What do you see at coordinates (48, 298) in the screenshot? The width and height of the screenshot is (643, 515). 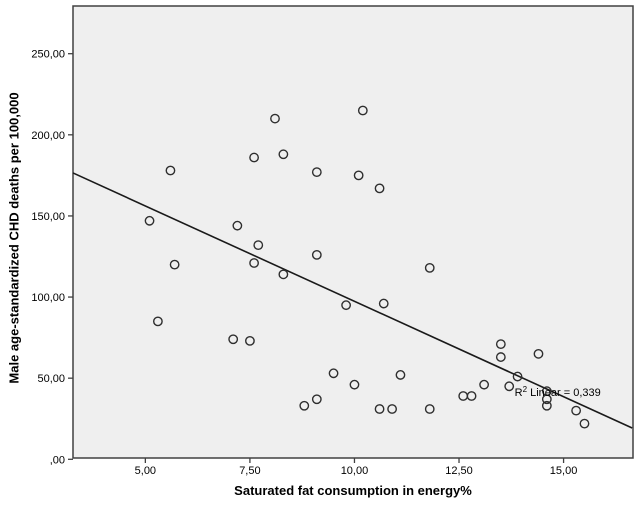 I see `y-tick-label: 100,00` at bounding box center [48, 298].